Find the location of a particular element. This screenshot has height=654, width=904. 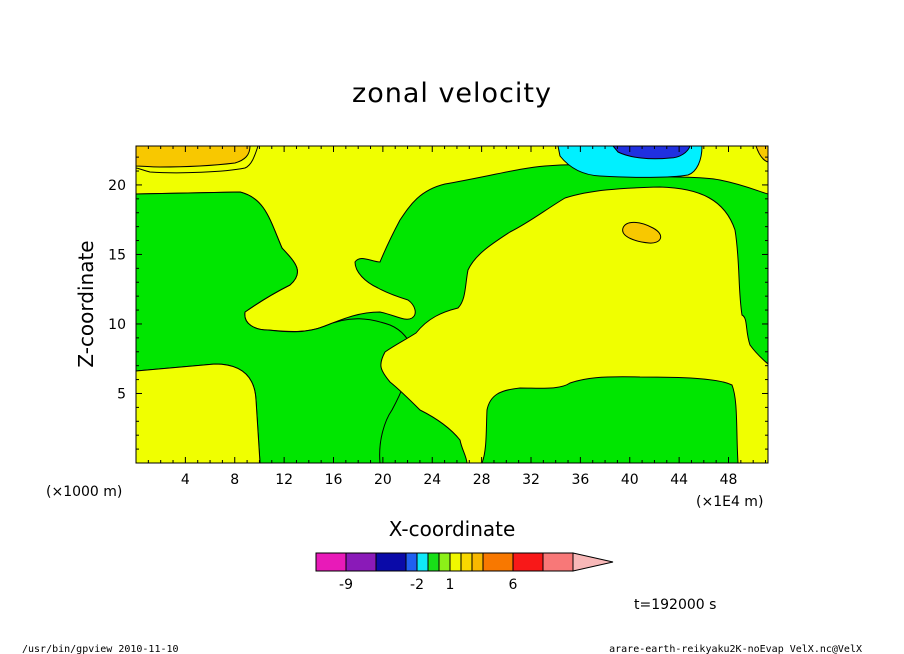

x-multiplier-right: (×1E4 m) is located at coordinates (729, 502).